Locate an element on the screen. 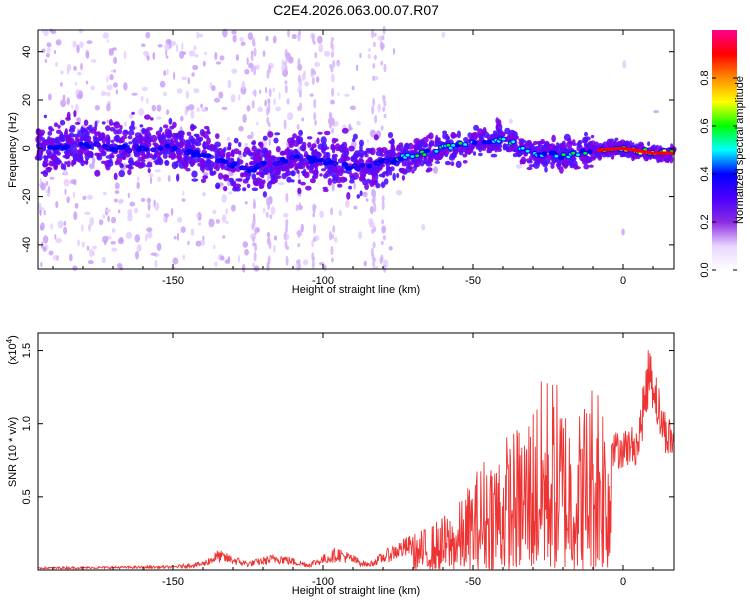  colorbar-tick-label: 0.6 is located at coordinates (705, 125).